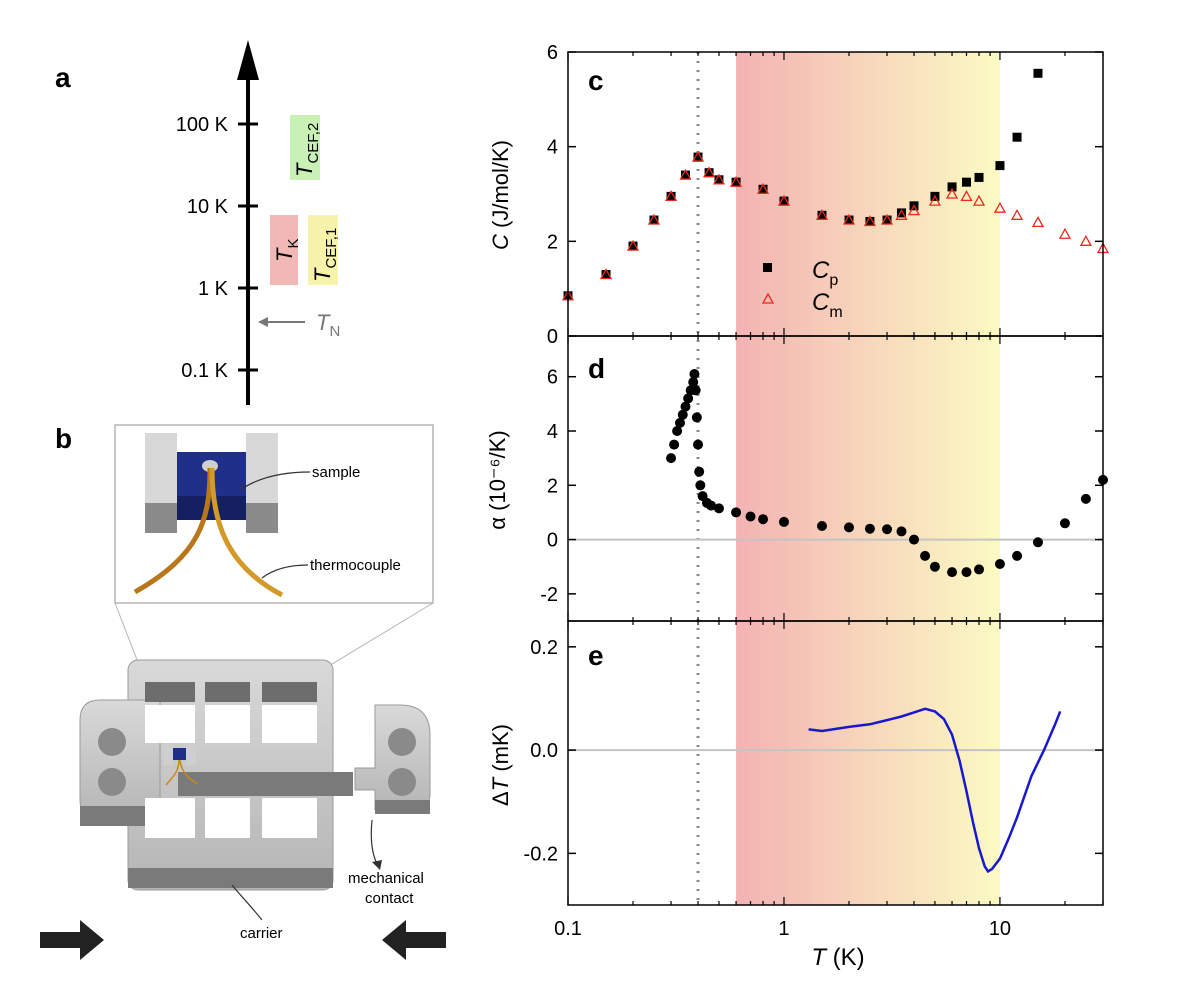  I want to click on scale-label-1K: 1 K, so click(213, 289).